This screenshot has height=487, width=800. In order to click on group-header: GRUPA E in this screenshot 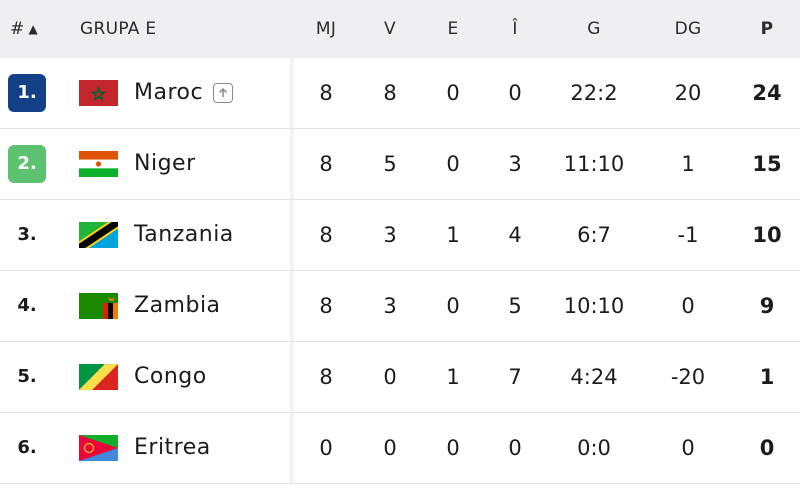, I will do `click(118, 29)`.